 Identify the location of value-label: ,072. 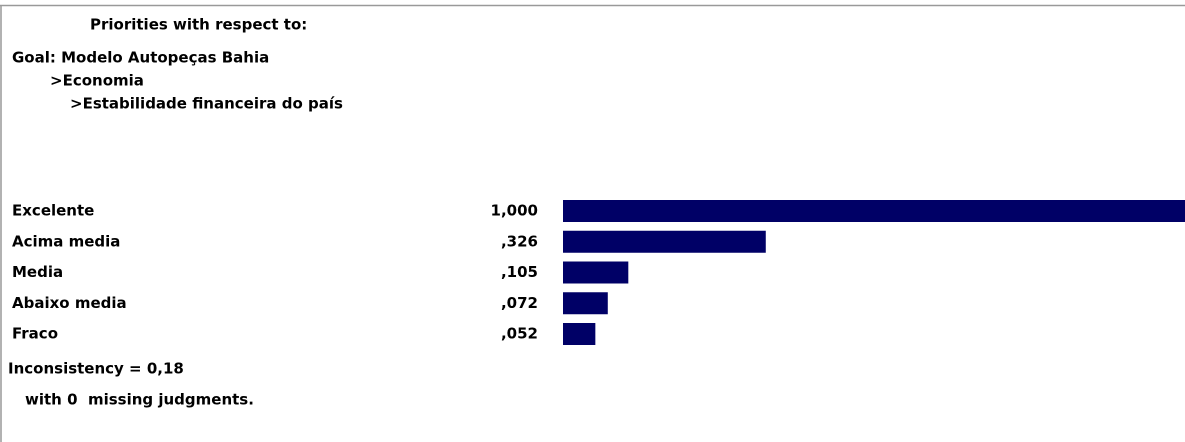
(519, 303).